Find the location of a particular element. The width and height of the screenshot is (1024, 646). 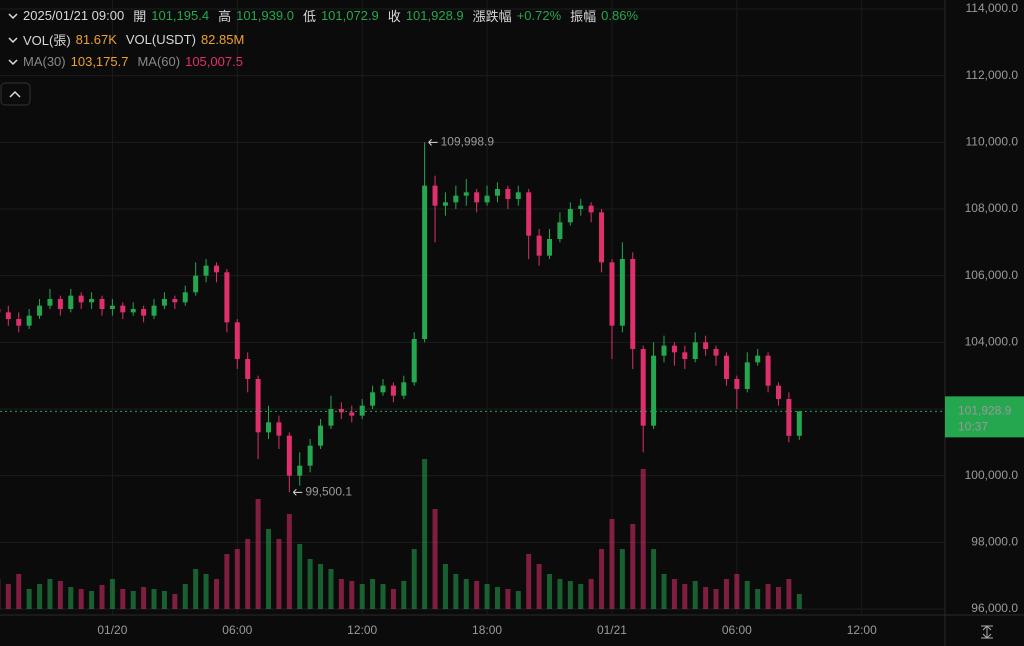

label: 收 is located at coordinates (394, 16).